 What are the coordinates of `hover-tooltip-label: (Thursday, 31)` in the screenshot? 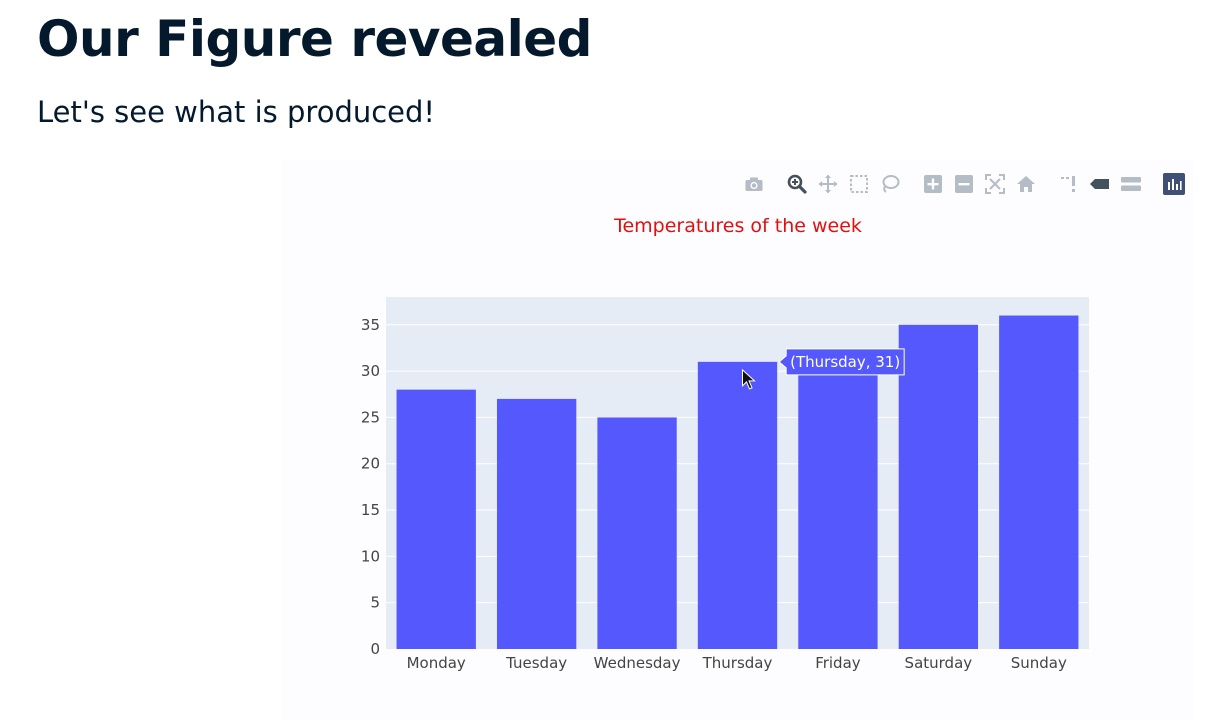 It's located at (845, 362).